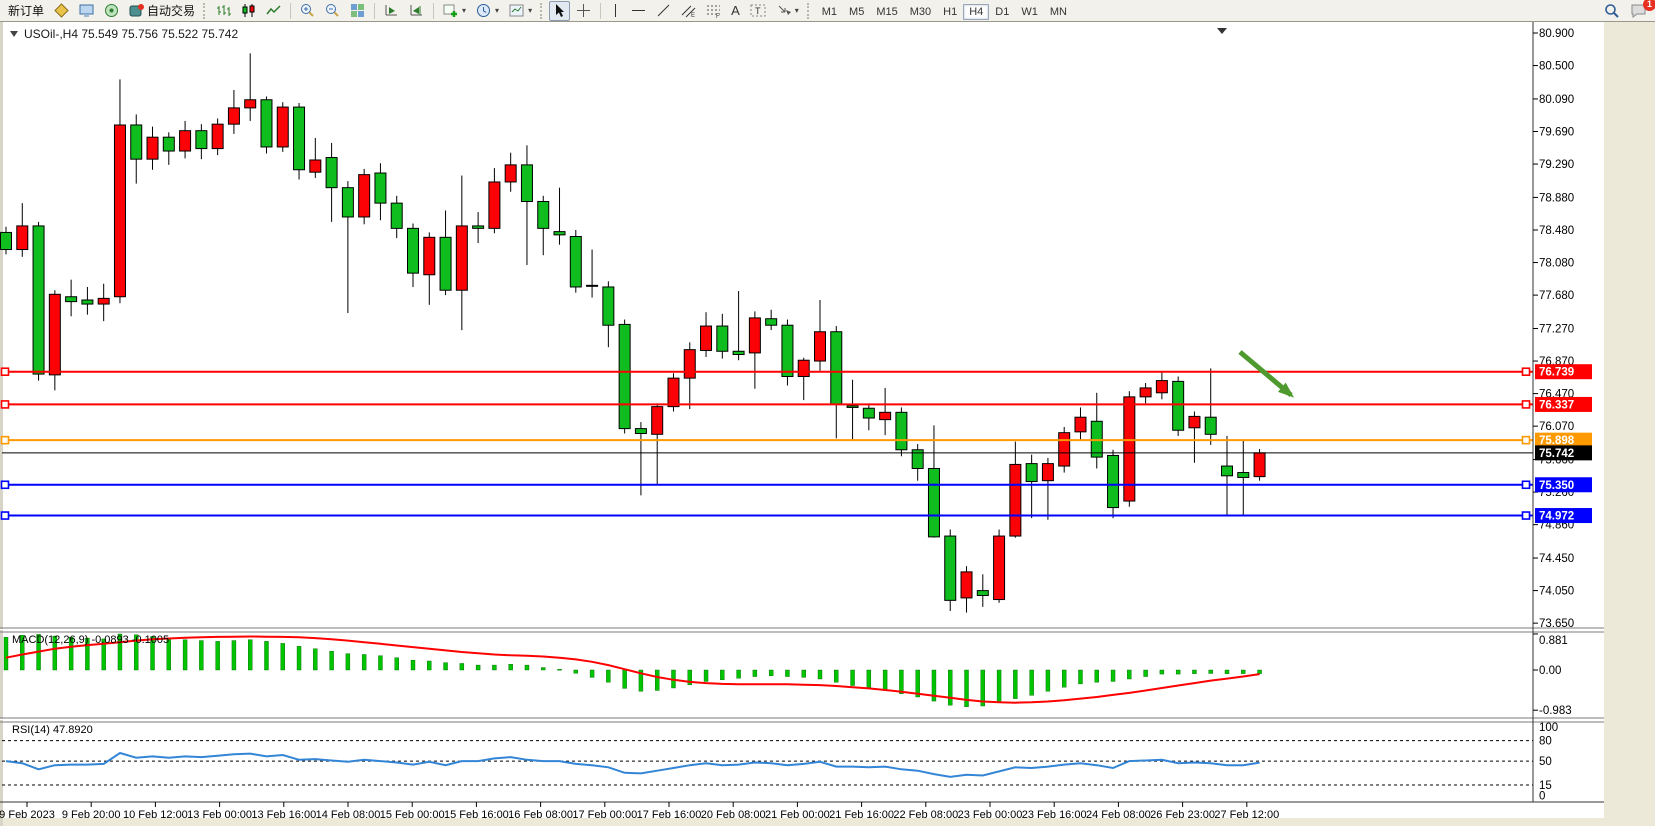  I want to click on timeframe-W1: W1, so click(1029, 11).